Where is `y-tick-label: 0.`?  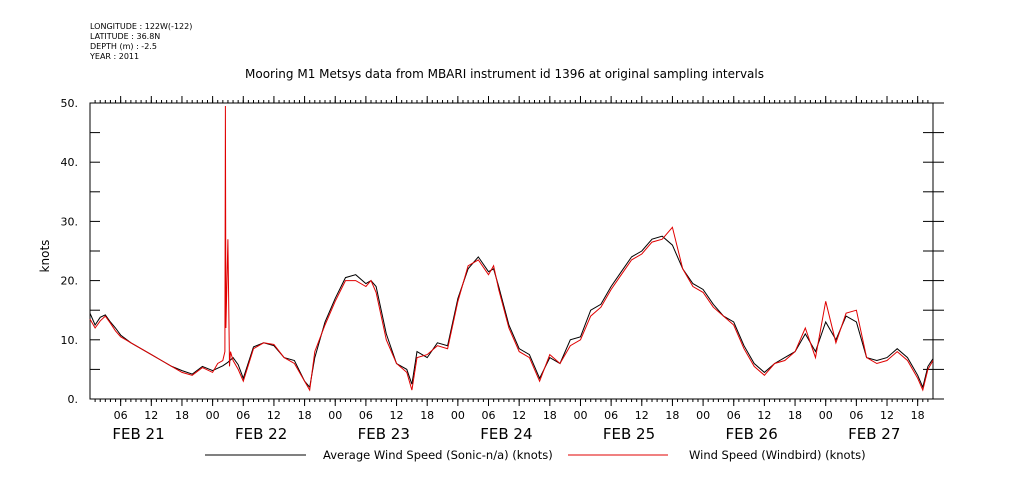 y-tick-label: 0. is located at coordinates (73, 399).